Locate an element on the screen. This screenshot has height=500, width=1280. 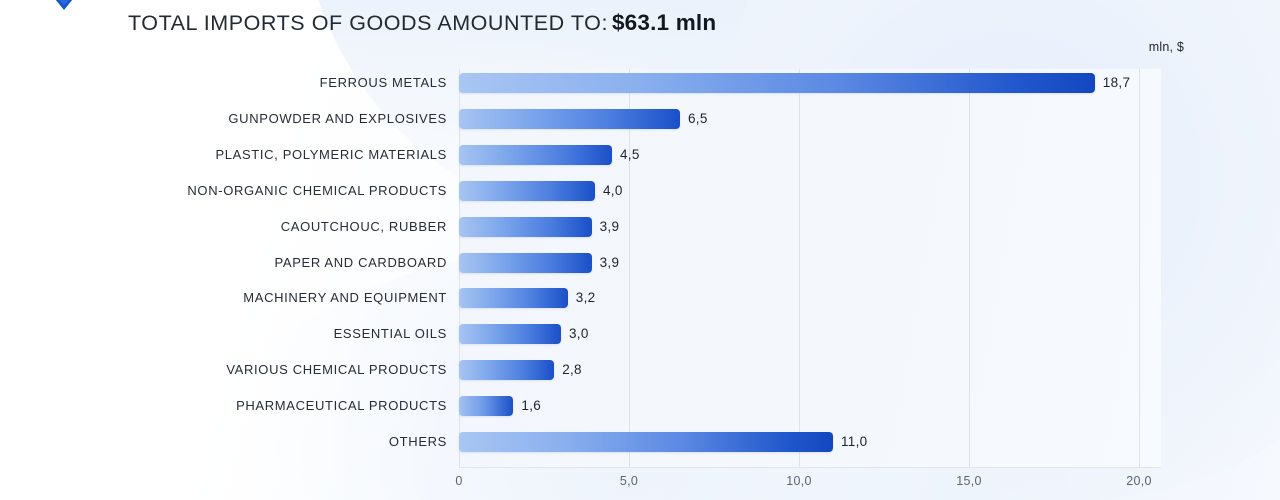
x-tick-label: 15,0 is located at coordinates (969, 481).